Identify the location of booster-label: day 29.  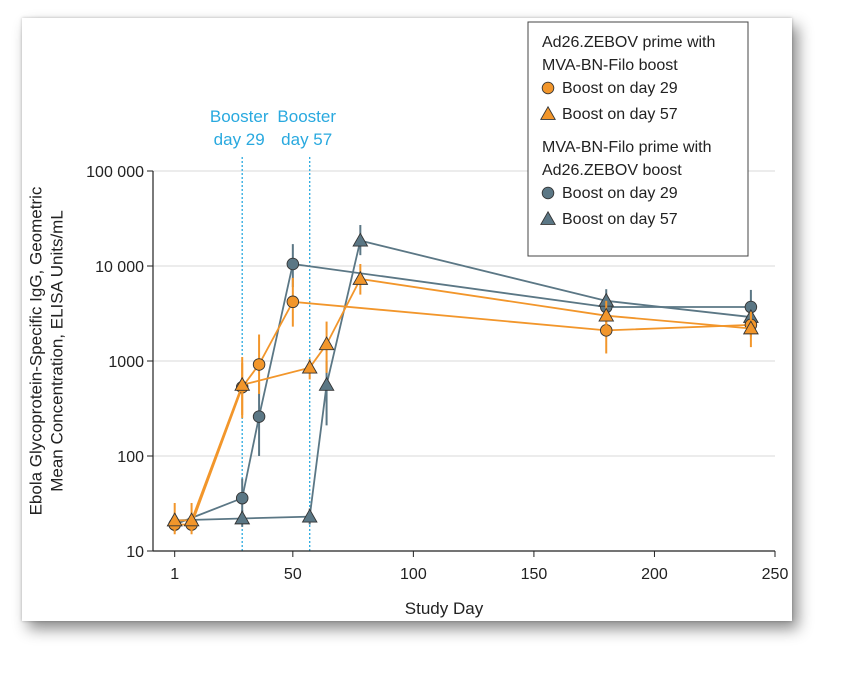
(239, 139).